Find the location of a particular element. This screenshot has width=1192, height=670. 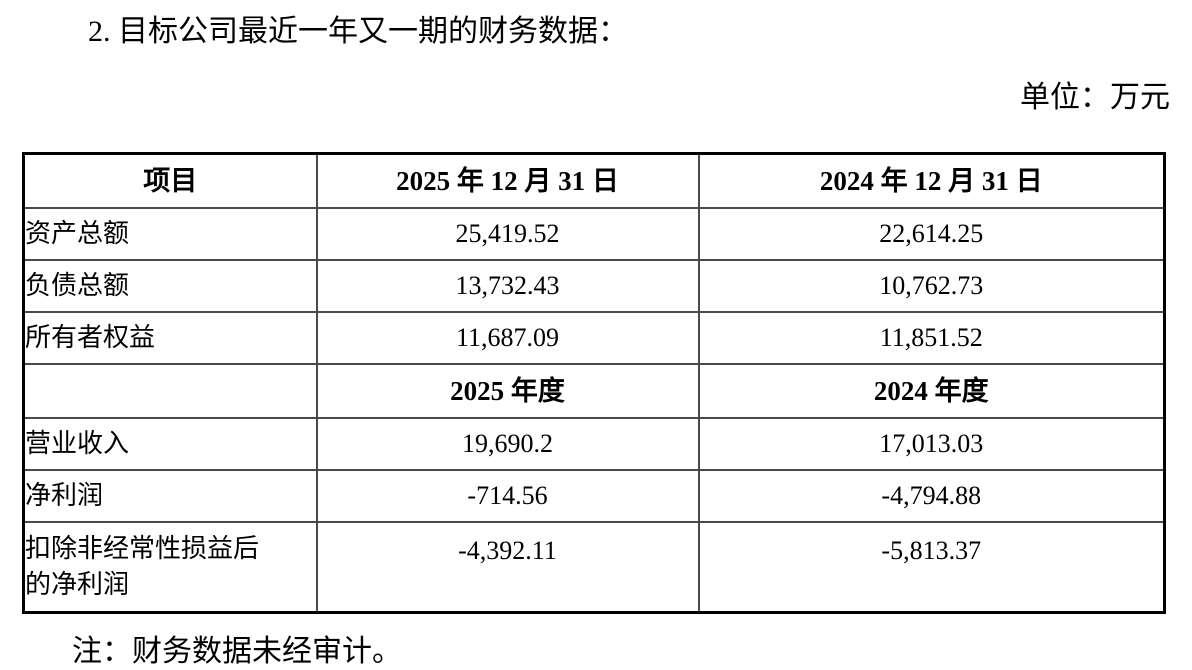

value-2025: 13,732.43 is located at coordinates (507, 286).